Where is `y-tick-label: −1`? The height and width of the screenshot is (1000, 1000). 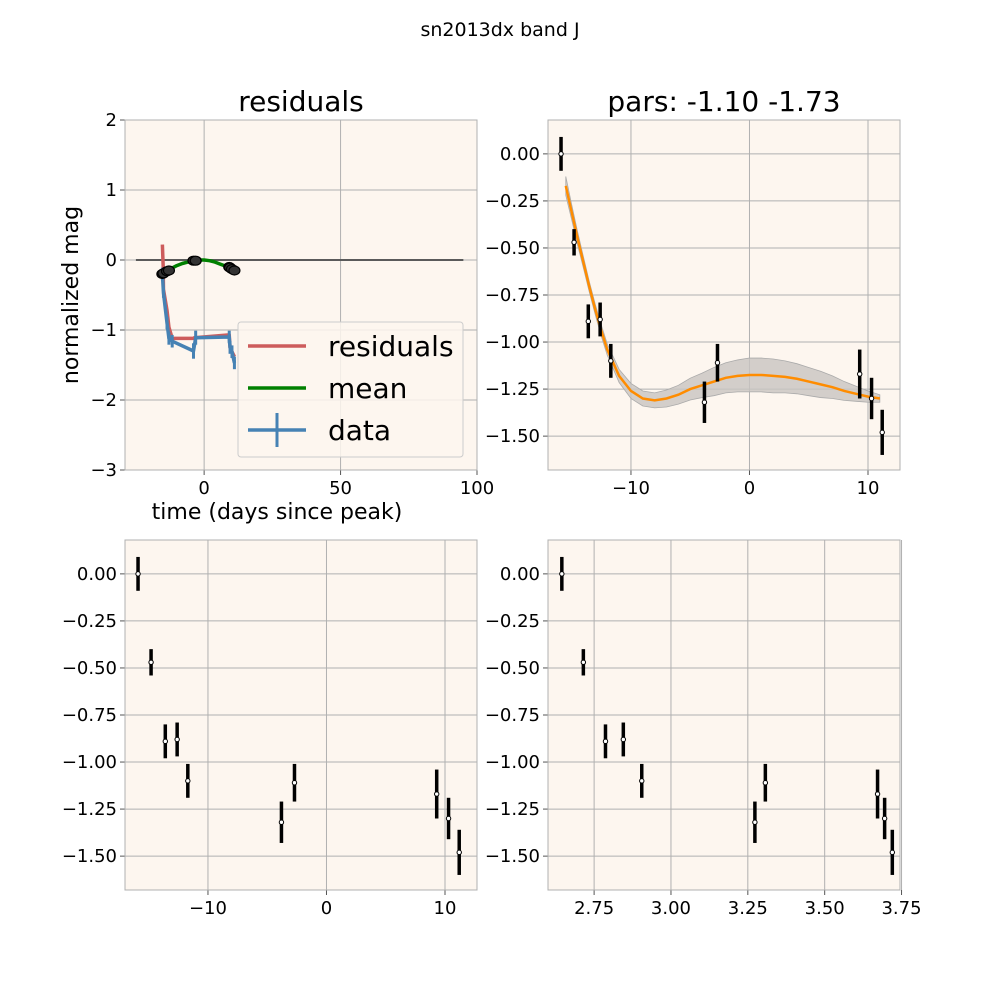
y-tick-label: −1 is located at coordinates (103, 330).